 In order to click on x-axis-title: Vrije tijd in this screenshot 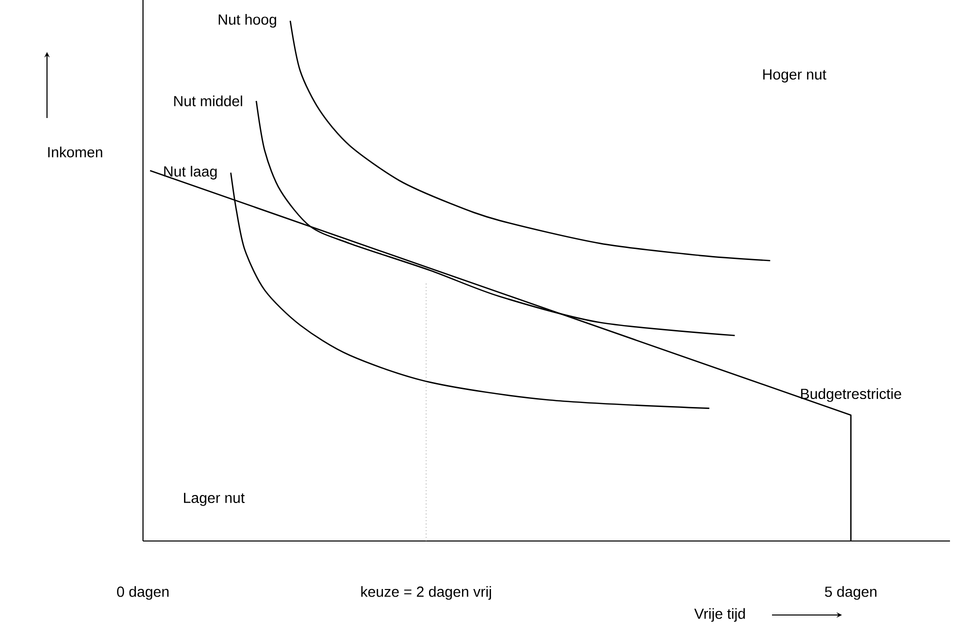, I will do `click(719, 615)`.